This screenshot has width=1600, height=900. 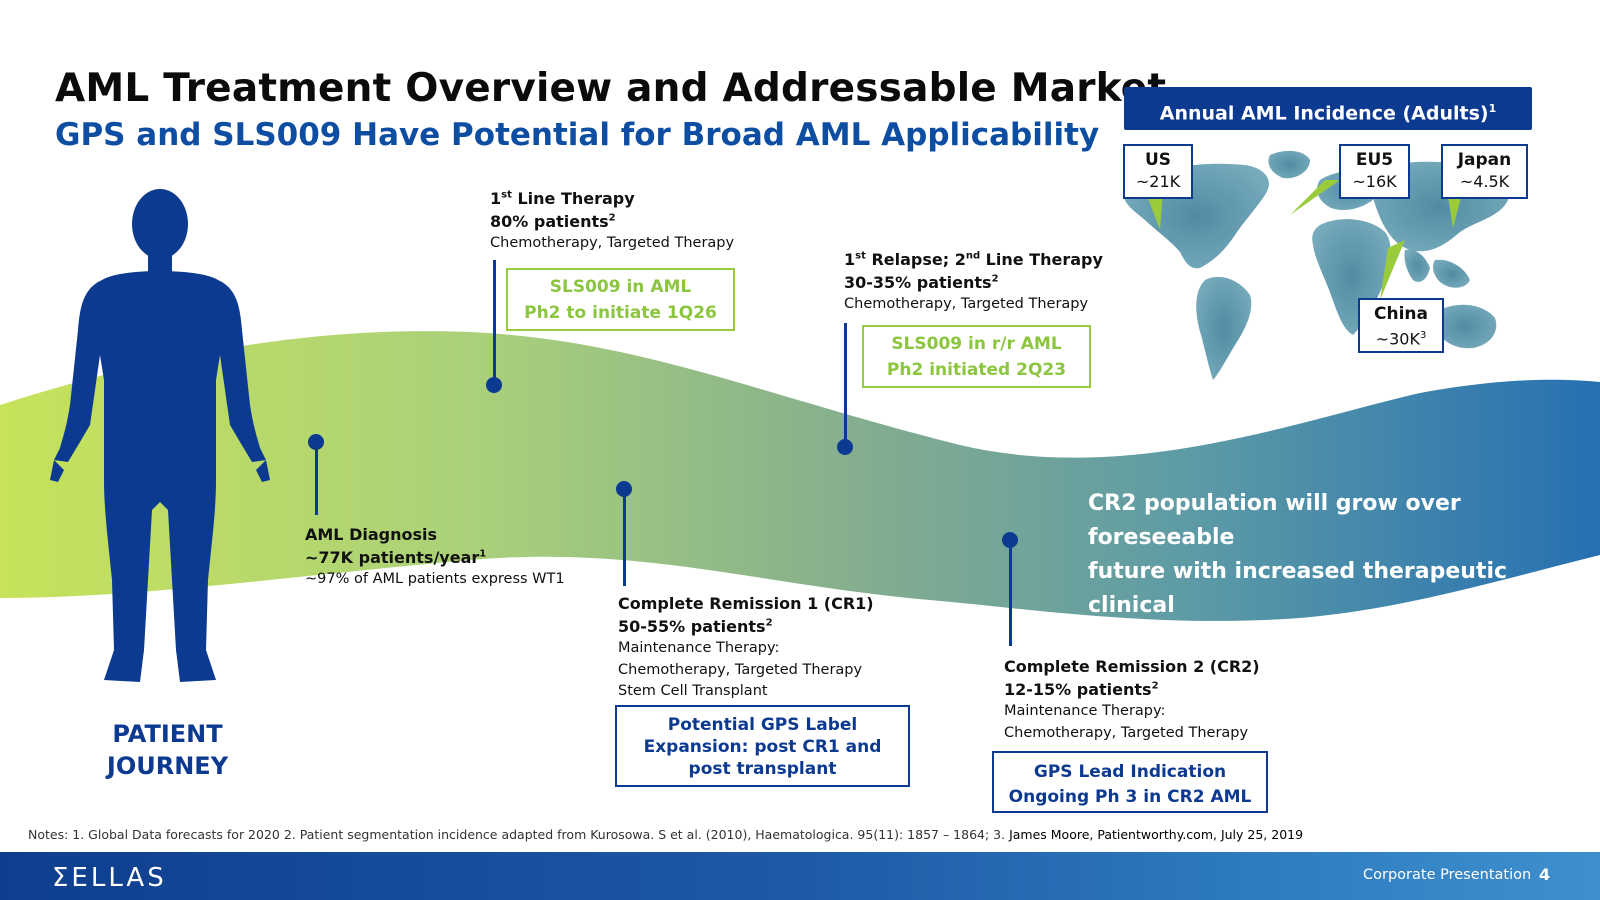 I want to click on cr1-heading: Complete Remission 1 (CR1), so click(x=746, y=603).